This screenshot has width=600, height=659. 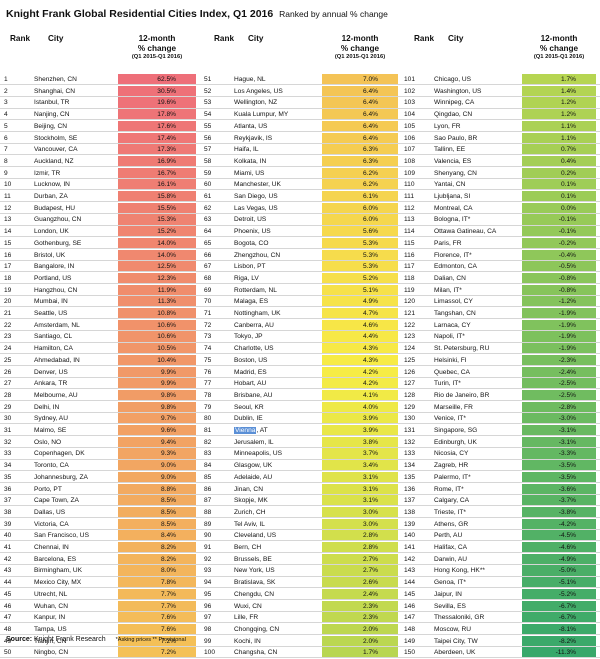 What do you see at coordinates (6, 138) in the screenshot?
I see `rank-cell: 6` at bounding box center [6, 138].